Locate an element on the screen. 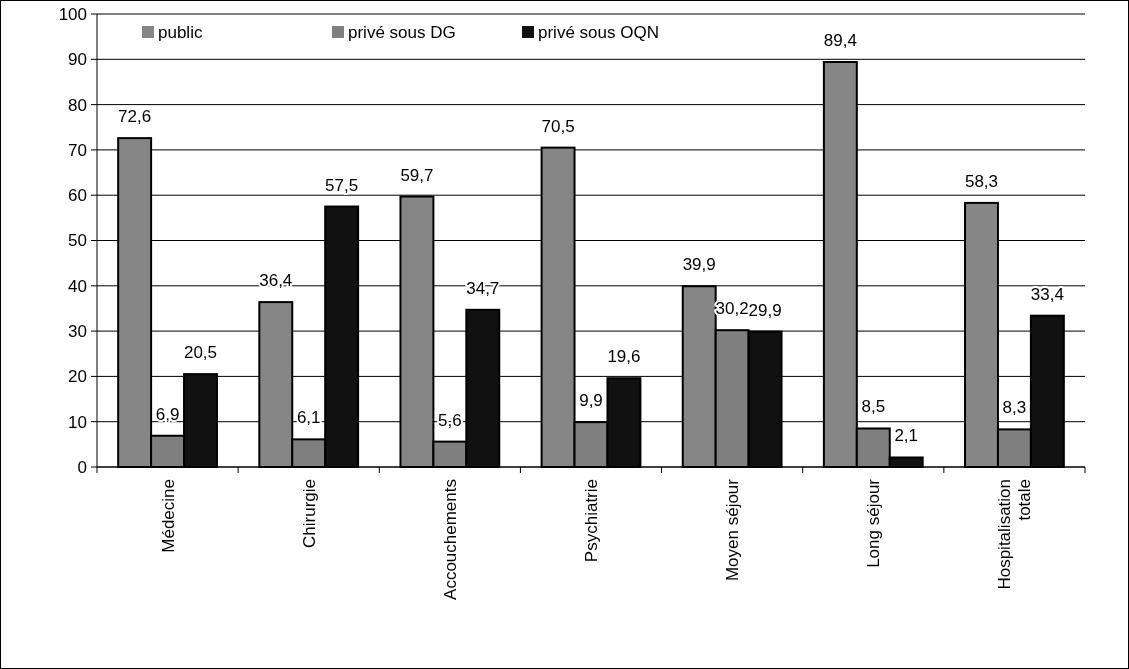  y-tick-label: 30 is located at coordinates (77, 332).